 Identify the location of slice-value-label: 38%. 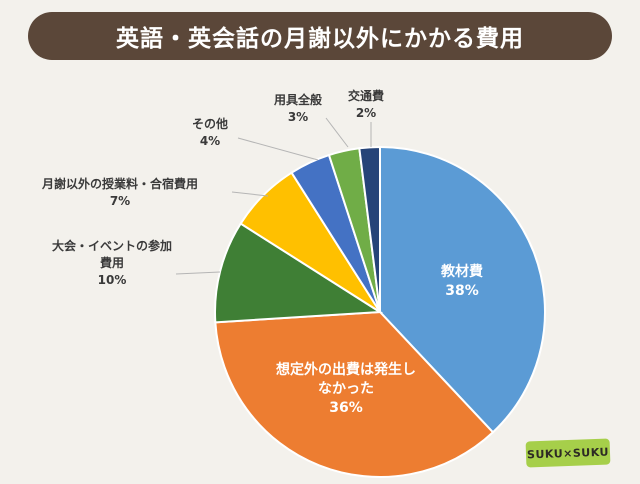
(462, 291).